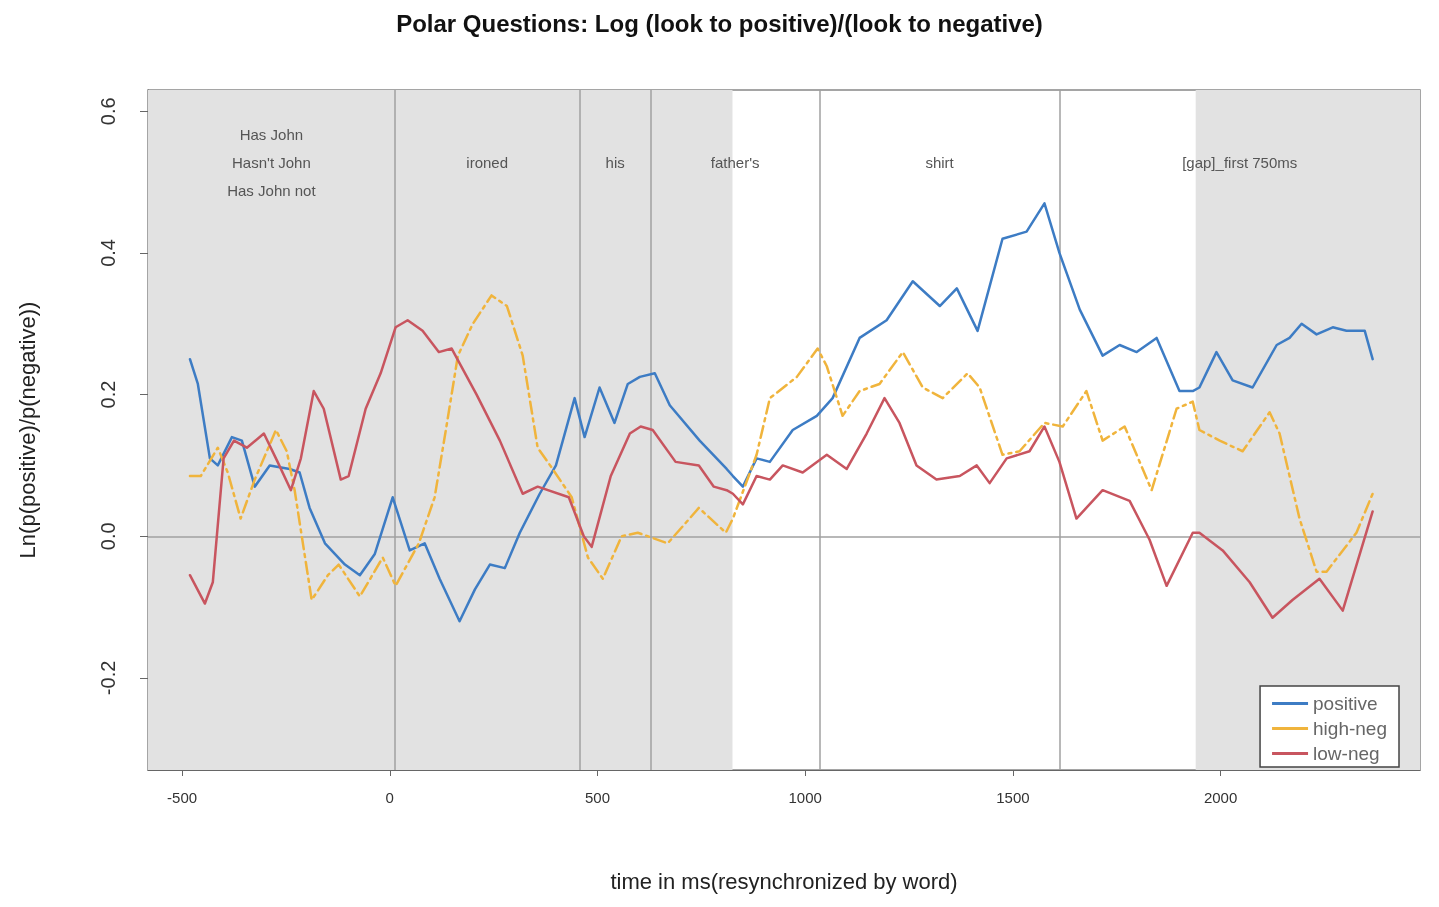 Image resolution: width=1439 pixels, height=907 pixels. What do you see at coordinates (108, 253) in the screenshot?
I see `y-tick-label: 0.4` at bounding box center [108, 253].